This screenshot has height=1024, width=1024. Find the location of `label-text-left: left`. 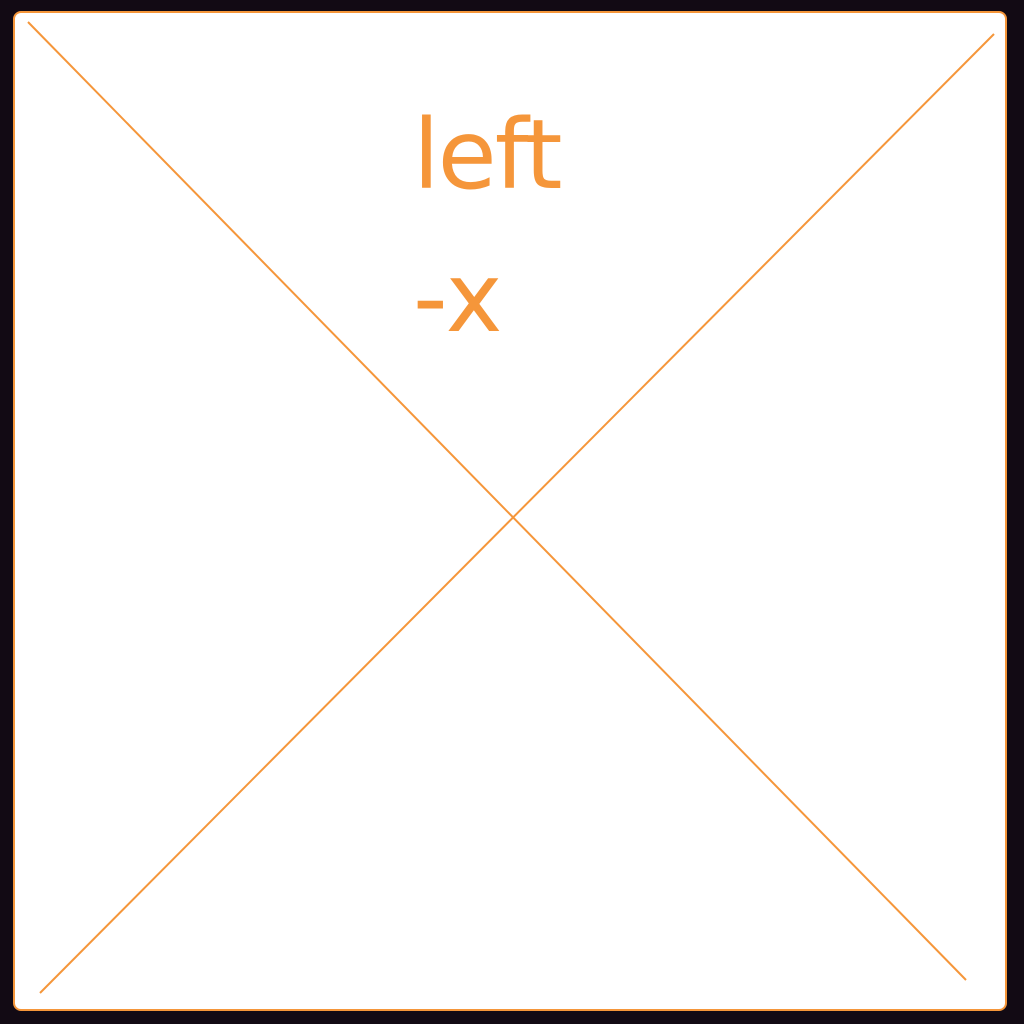

label-text-left: left is located at coordinates (487, 155).